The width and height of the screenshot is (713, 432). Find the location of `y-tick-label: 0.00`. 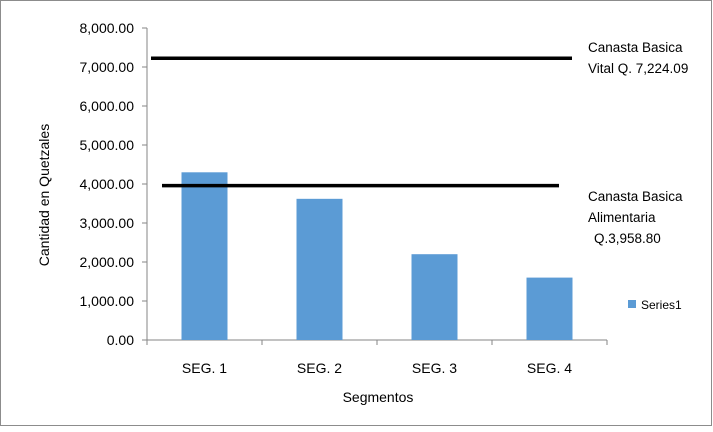

y-tick-label: 0.00 is located at coordinates (120, 340).